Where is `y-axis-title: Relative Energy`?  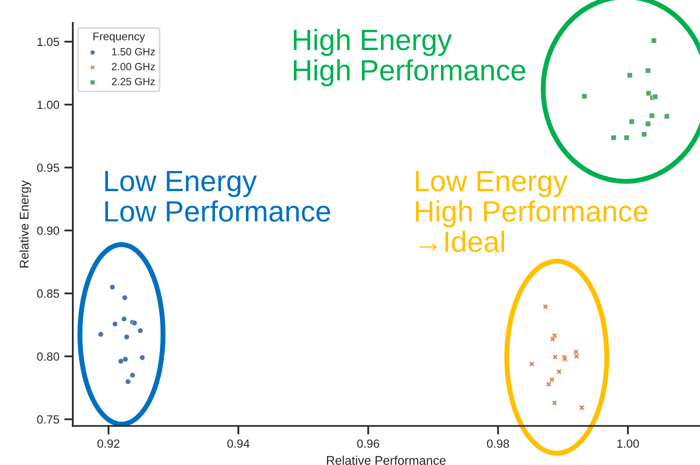
y-axis-title: Relative Energy is located at coordinates (25, 224).